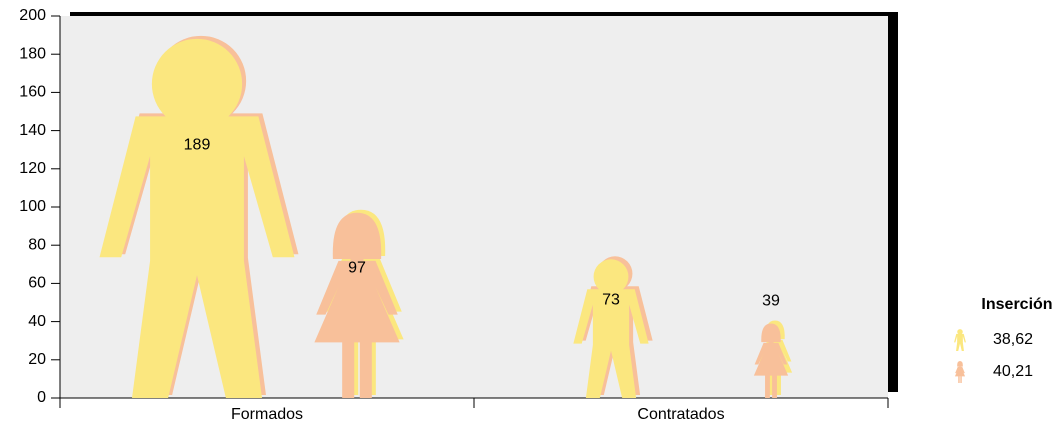  Describe the element at coordinates (32, 130) in the screenshot. I see `y-tick-label: 140` at that location.